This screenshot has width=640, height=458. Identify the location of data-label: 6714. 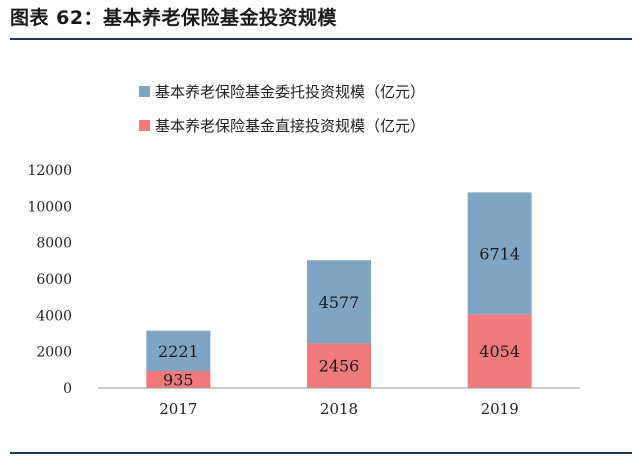
(499, 253).